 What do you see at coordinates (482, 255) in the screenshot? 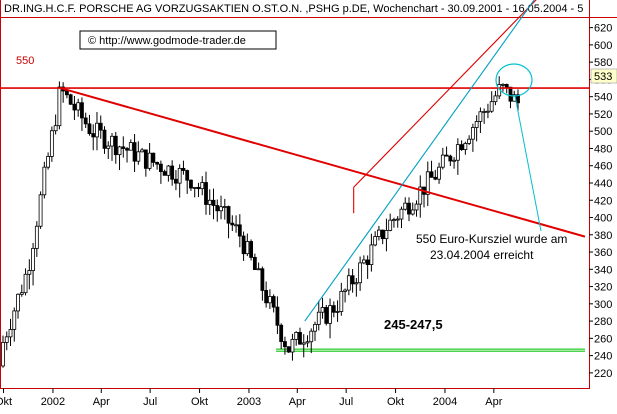
I see `callout-text-line-2: 23.04.2004 erreicht` at bounding box center [482, 255].